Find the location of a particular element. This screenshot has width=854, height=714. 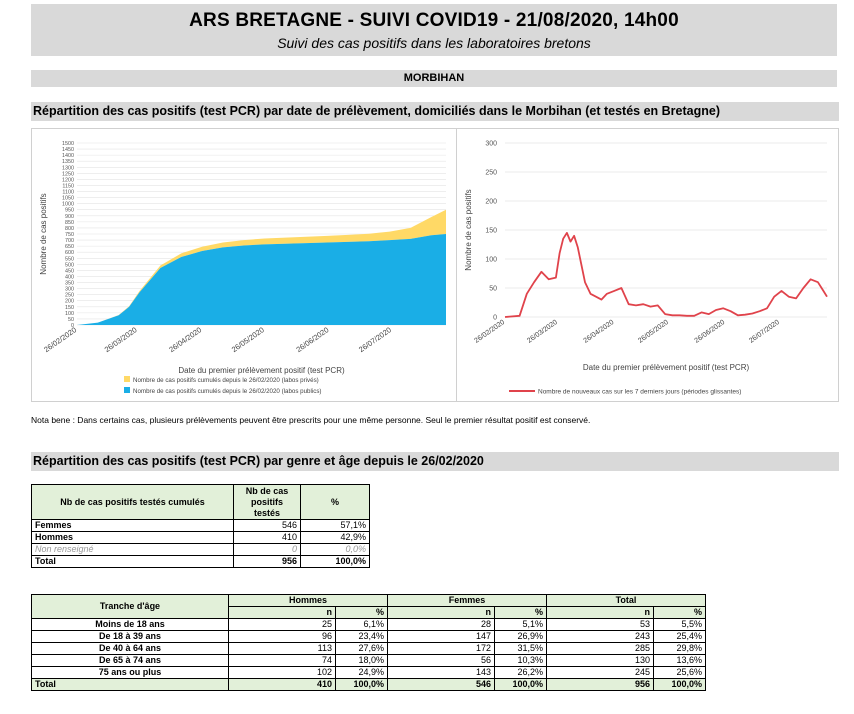

gender-table-header-pct: % is located at coordinates (335, 502).